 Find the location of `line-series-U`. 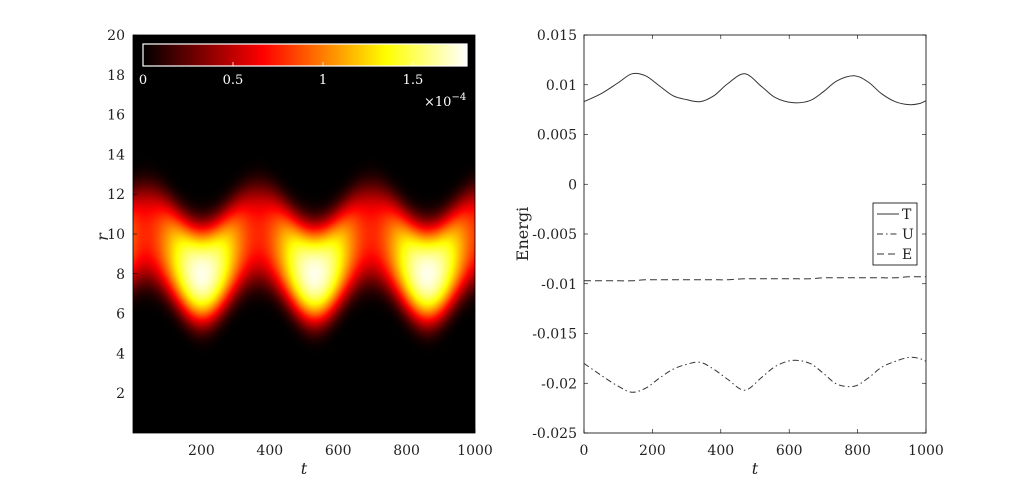

line-series-U is located at coordinates (755, 374).